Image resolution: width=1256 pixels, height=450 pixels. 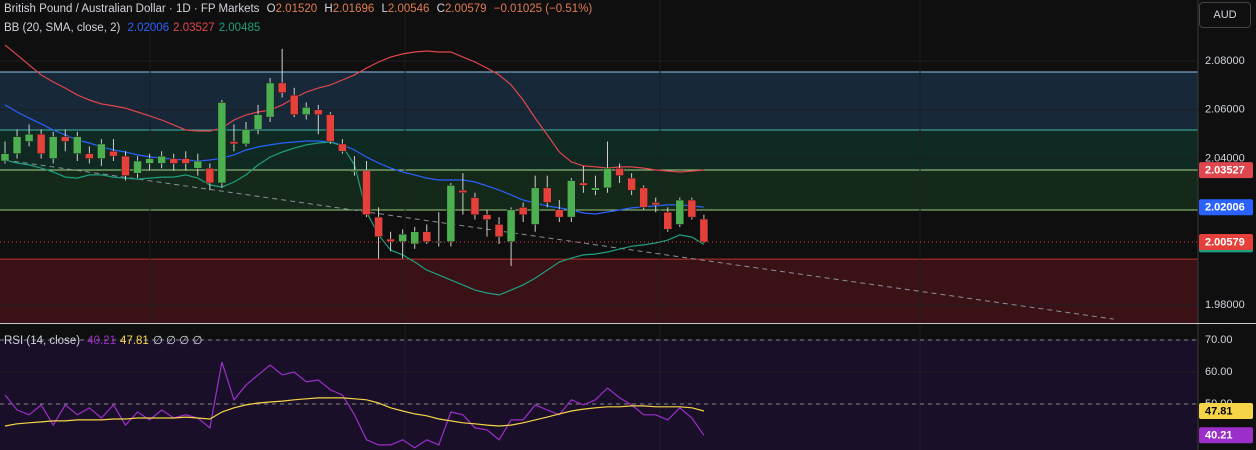 What do you see at coordinates (384, 9) in the screenshot?
I see `ohlc-key: L` at bounding box center [384, 9].